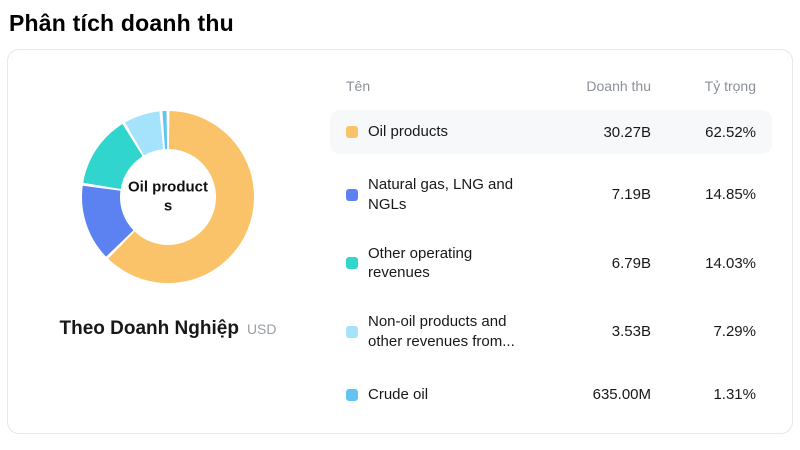 Image resolution: width=800 pixels, height=450 pixels. What do you see at coordinates (551, 195) in the screenshot?
I see `table-row: Natural gas, LNG and NGLs 7.19B 14.85%` at bounding box center [551, 195].